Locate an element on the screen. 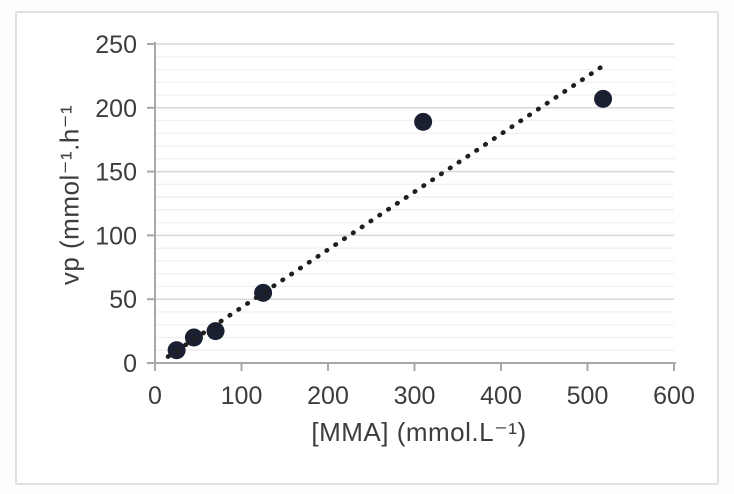 The image size is (734, 494). y-tick-label: 0 is located at coordinates (130, 364).